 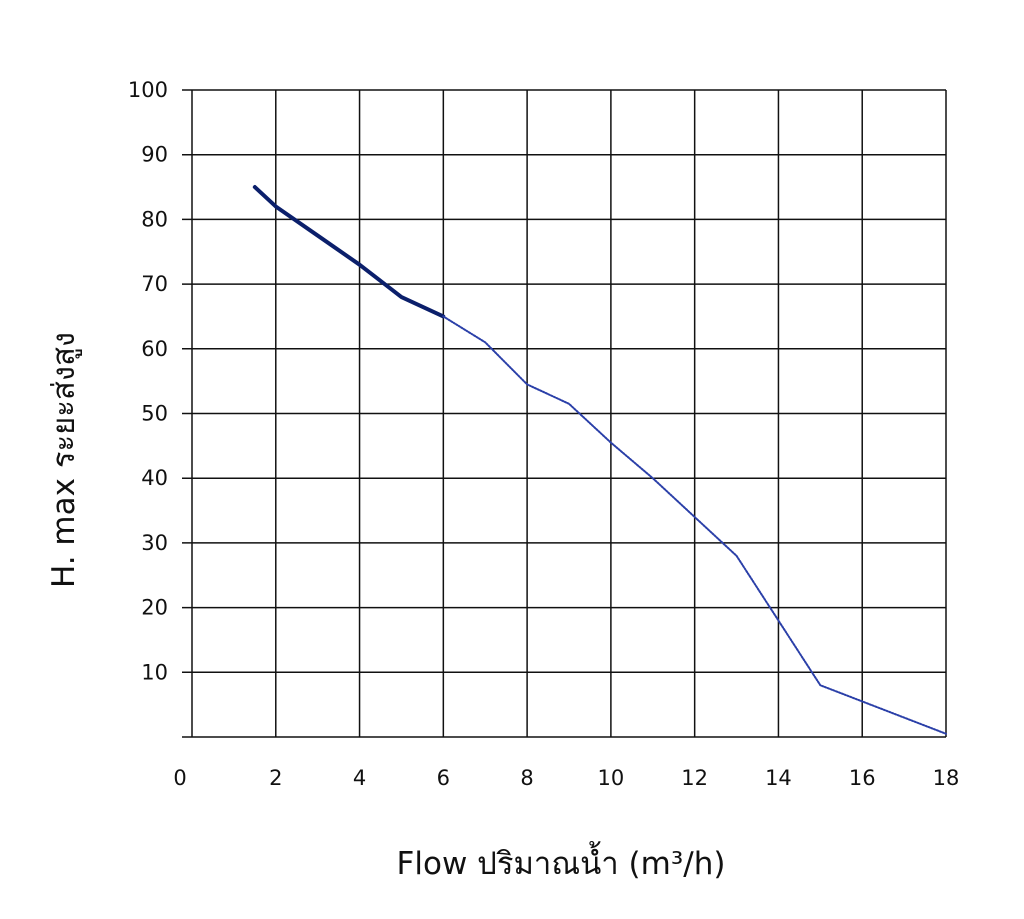 I want to click on x-tick-label: 14, so click(x=778, y=778).